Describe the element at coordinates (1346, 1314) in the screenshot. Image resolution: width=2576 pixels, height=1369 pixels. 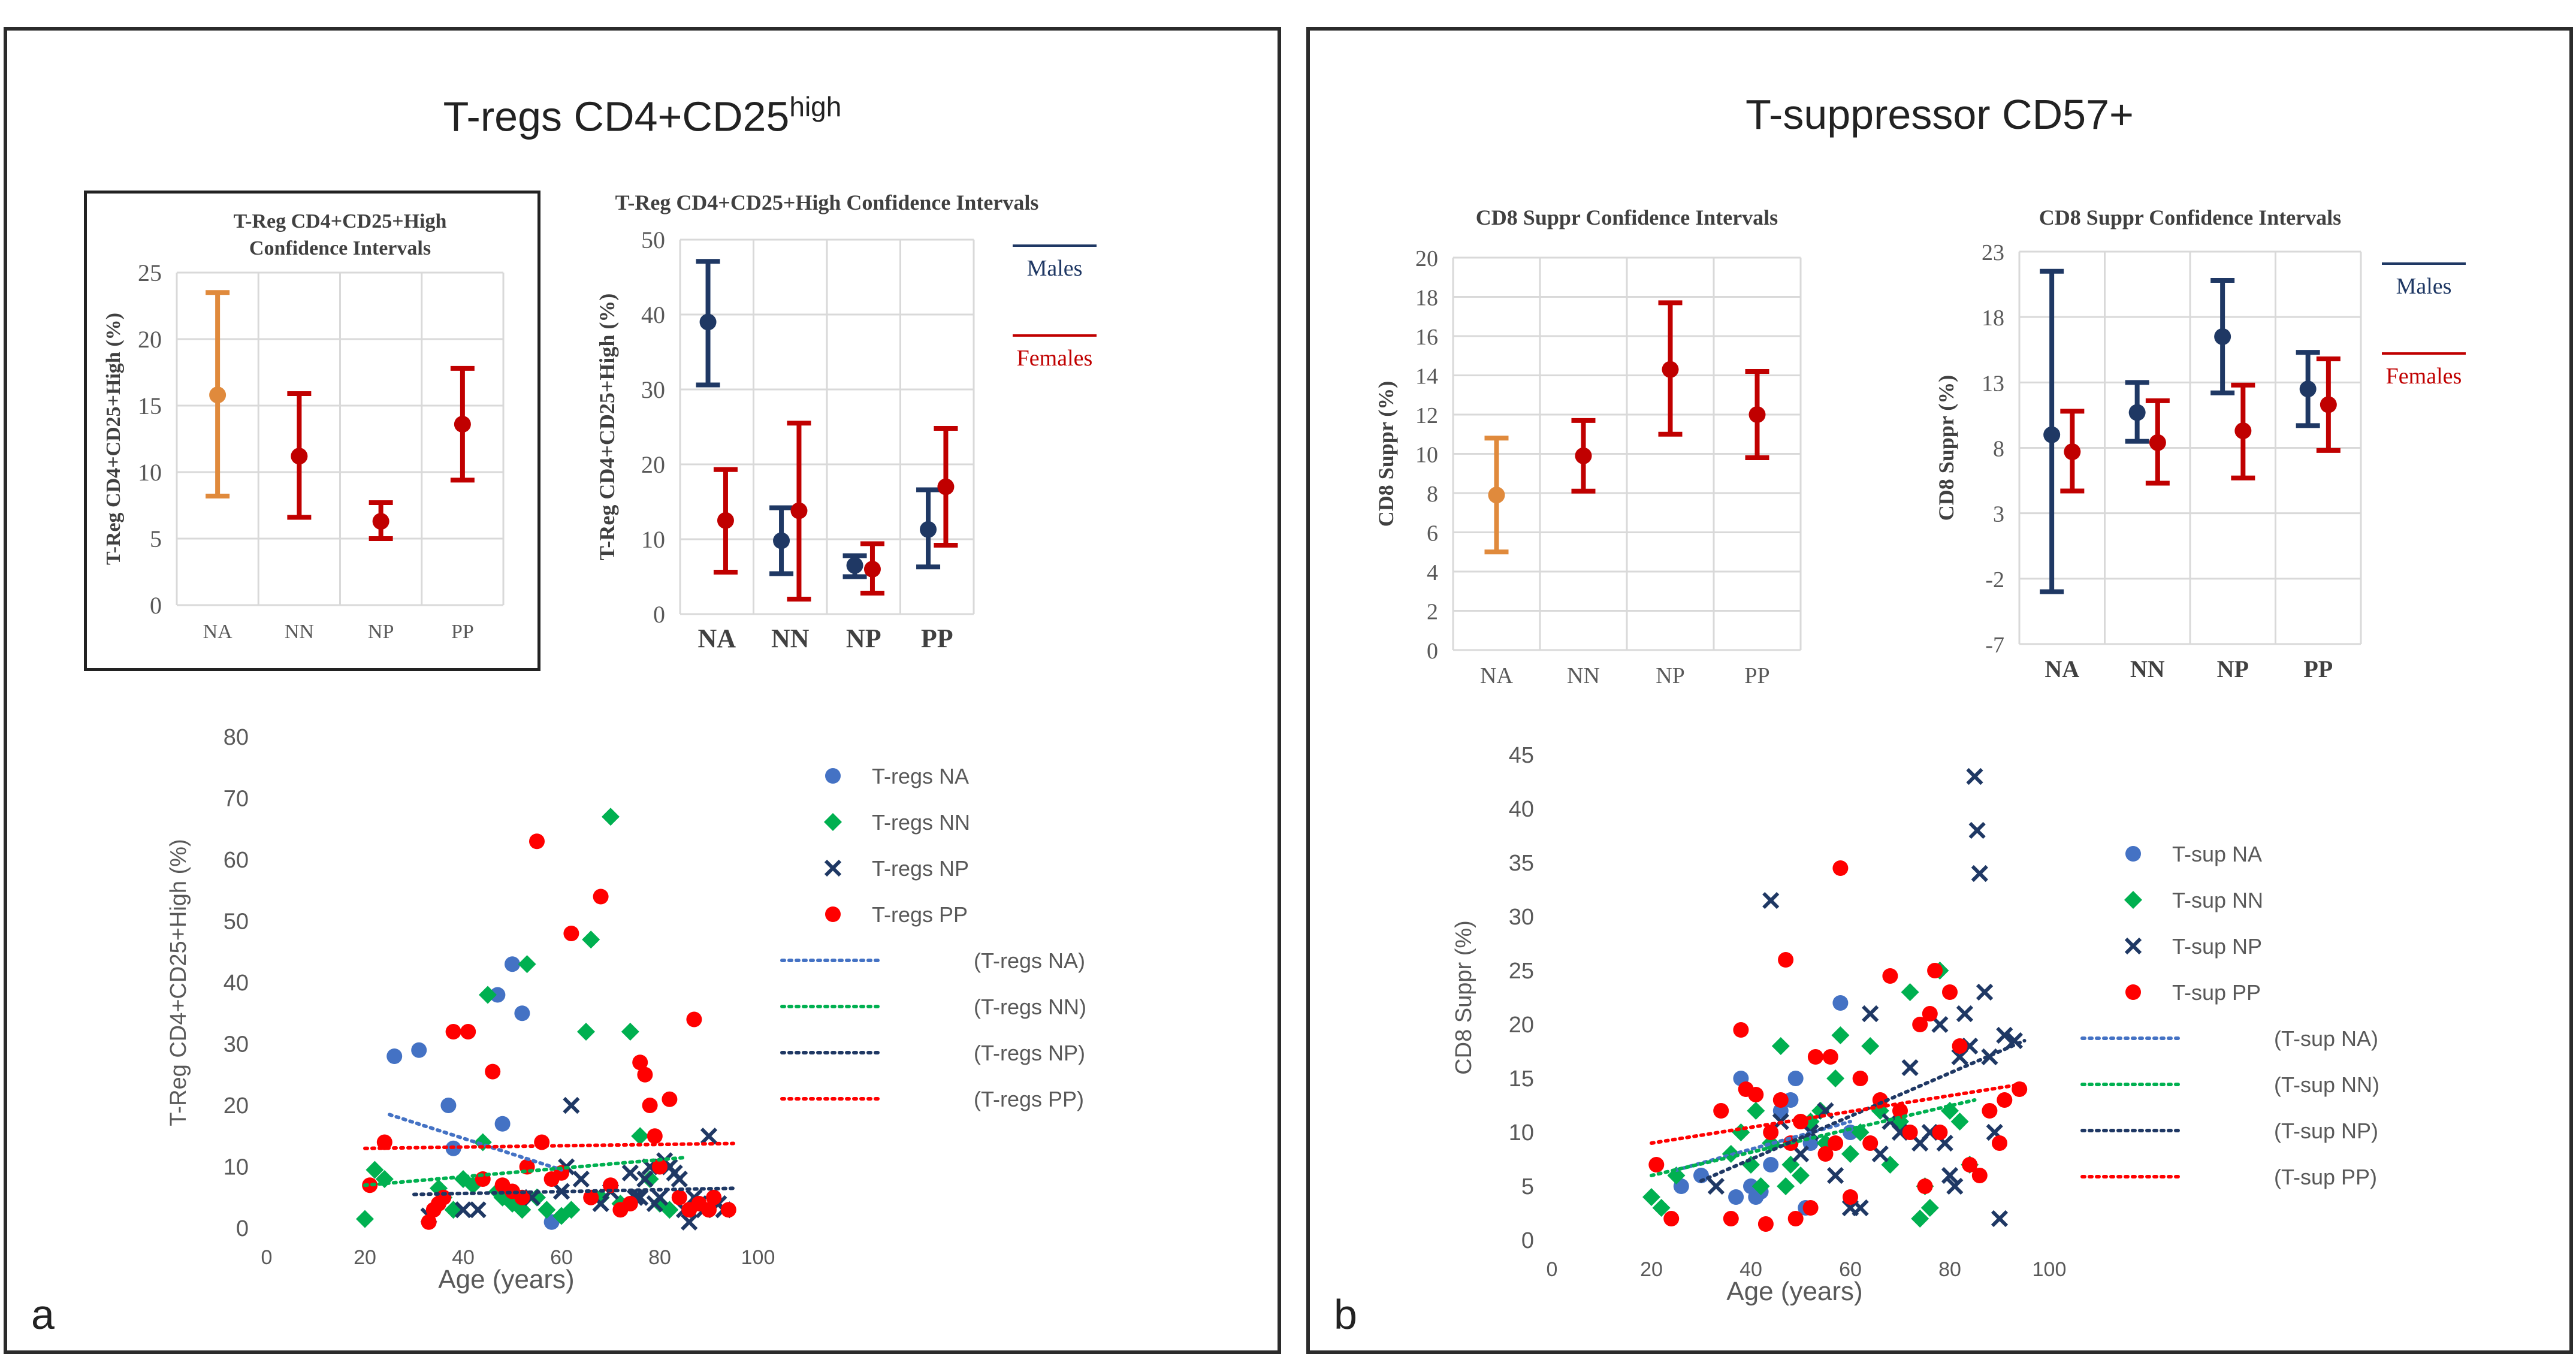
I see `panel-b-letter: b` at that location.